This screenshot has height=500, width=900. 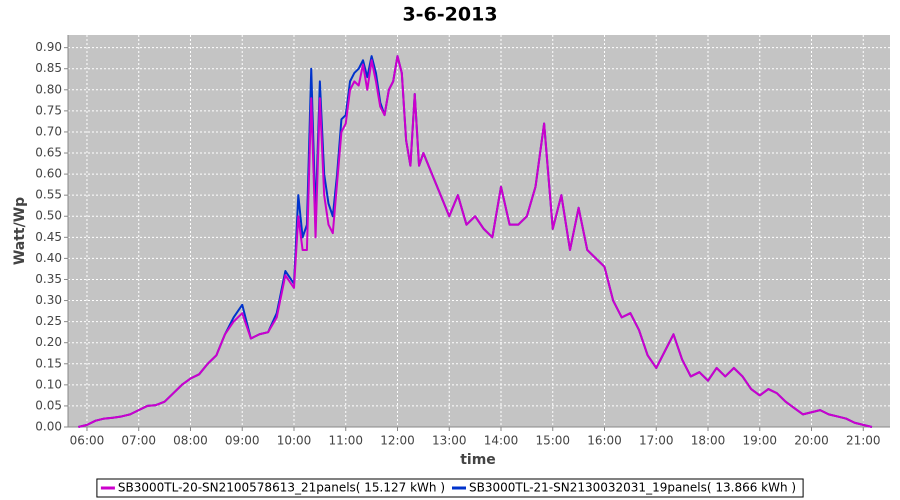 I want to click on x-tick-label: 13:00, so click(x=449, y=441).